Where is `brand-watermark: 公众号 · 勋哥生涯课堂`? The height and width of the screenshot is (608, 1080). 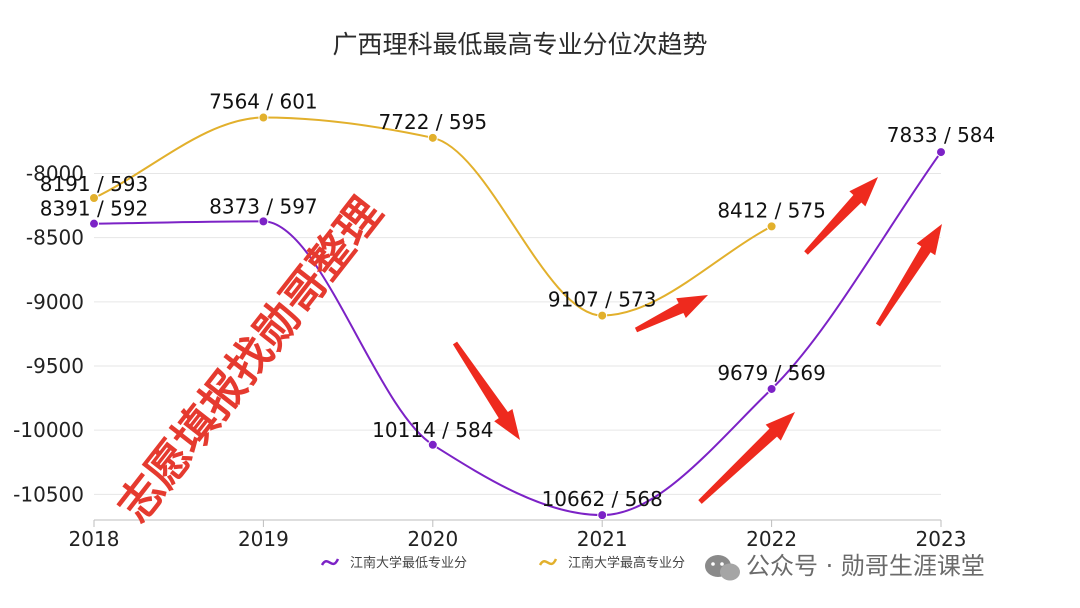
brand-watermark: 公众号 · 勋哥生涯课堂 is located at coordinates (845, 566).